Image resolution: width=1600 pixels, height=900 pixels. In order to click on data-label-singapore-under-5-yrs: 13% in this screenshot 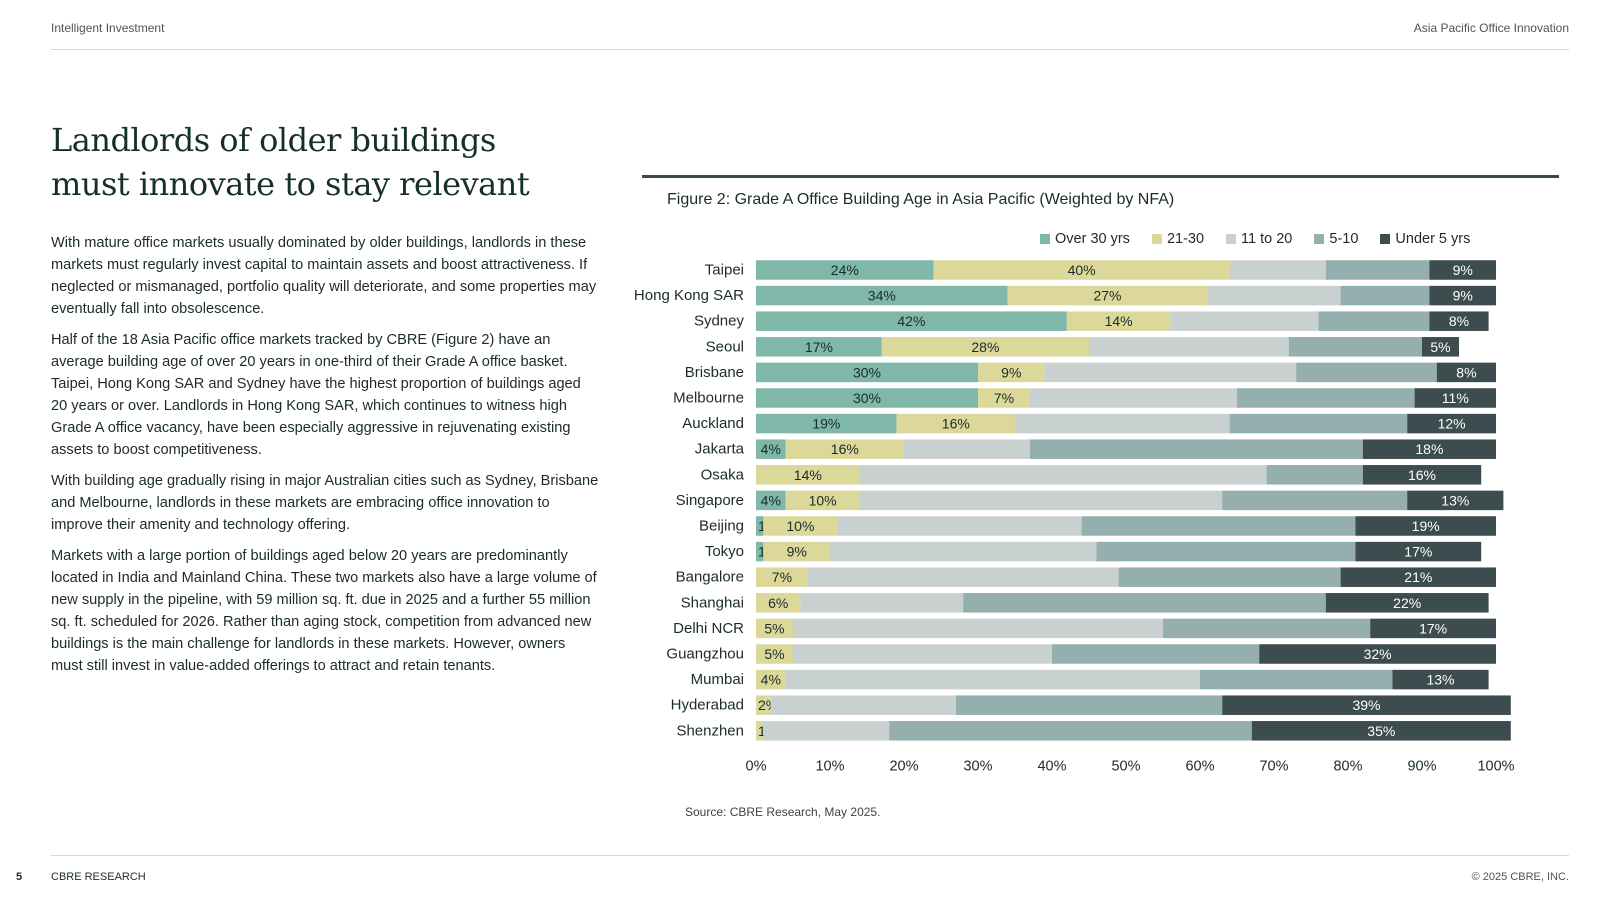, I will do `click(1455, 500)`.